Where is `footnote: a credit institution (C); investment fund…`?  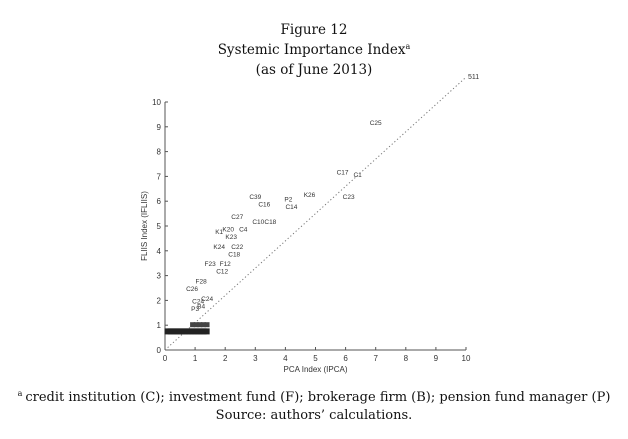
footnote: a credit institution (C); investment fund… is located at coordinates (314, 397).